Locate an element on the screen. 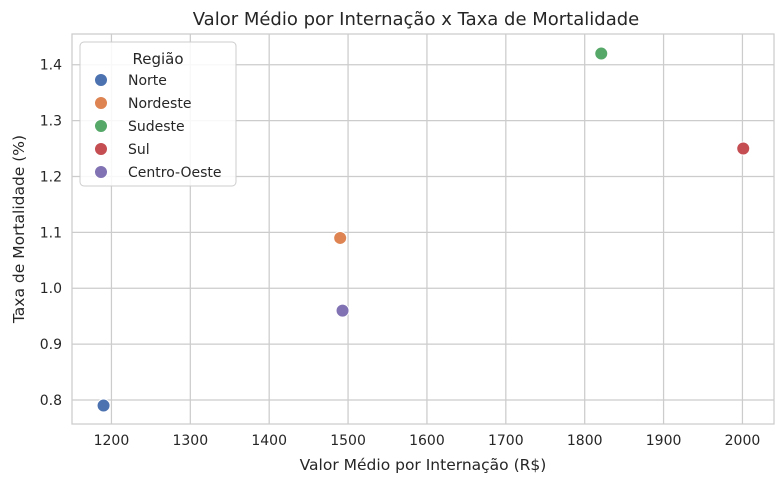  legend-box is located at coordinates (158, 114).